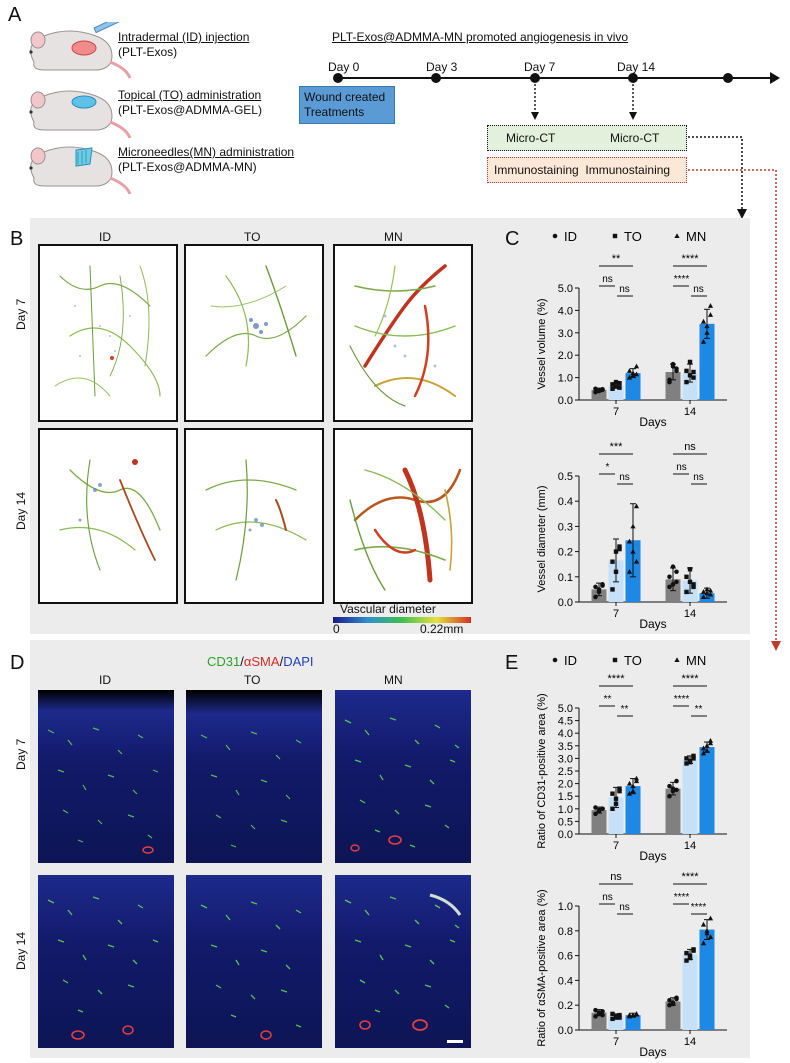 The width and height of the screenshot is (790, 1063). Describe the element at coordinates (242, 661) in the screenshot. I see `stain-sep1: /` at that location.